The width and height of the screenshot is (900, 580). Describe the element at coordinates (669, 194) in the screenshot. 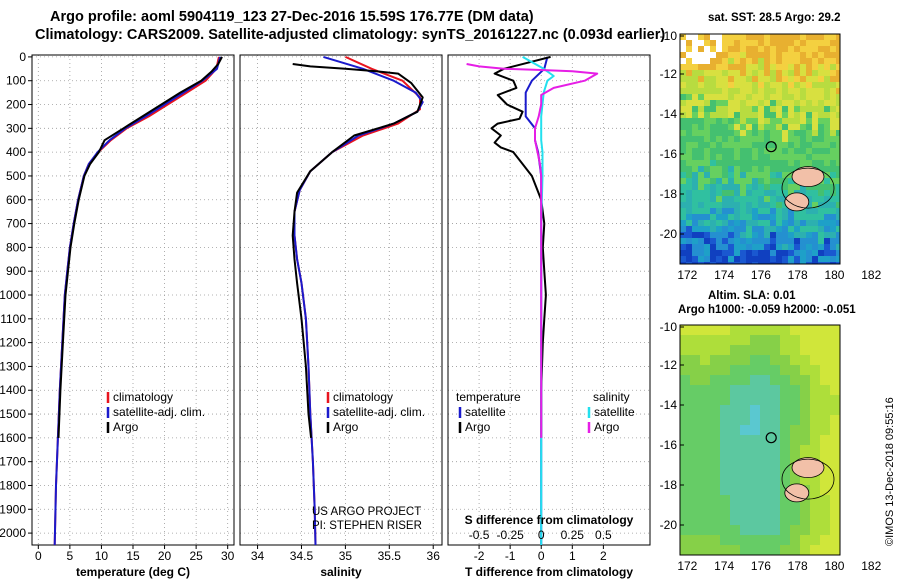

I see `sst-lat-label: -18` at that location.